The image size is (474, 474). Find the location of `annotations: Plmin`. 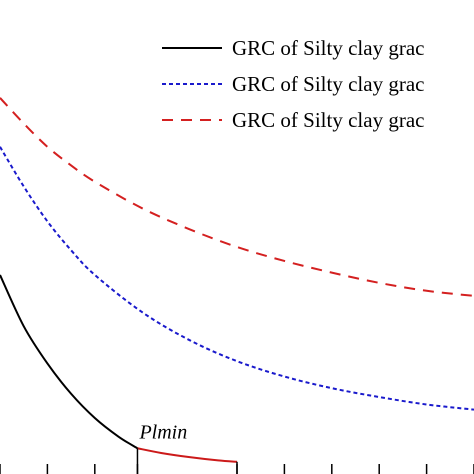

annotations: Plmin is located at coordinates (162, 432).